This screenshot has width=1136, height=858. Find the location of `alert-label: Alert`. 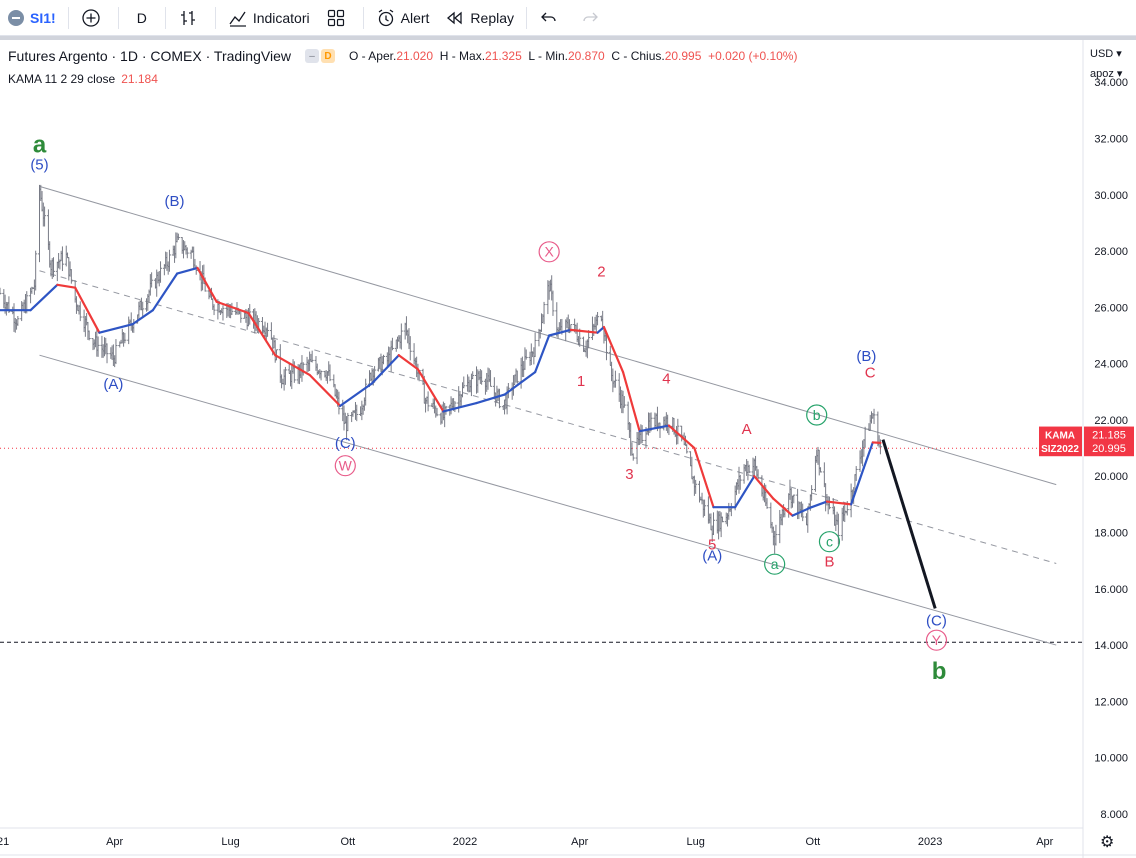

alert-label: Alert is located at coordinates (415, 17).